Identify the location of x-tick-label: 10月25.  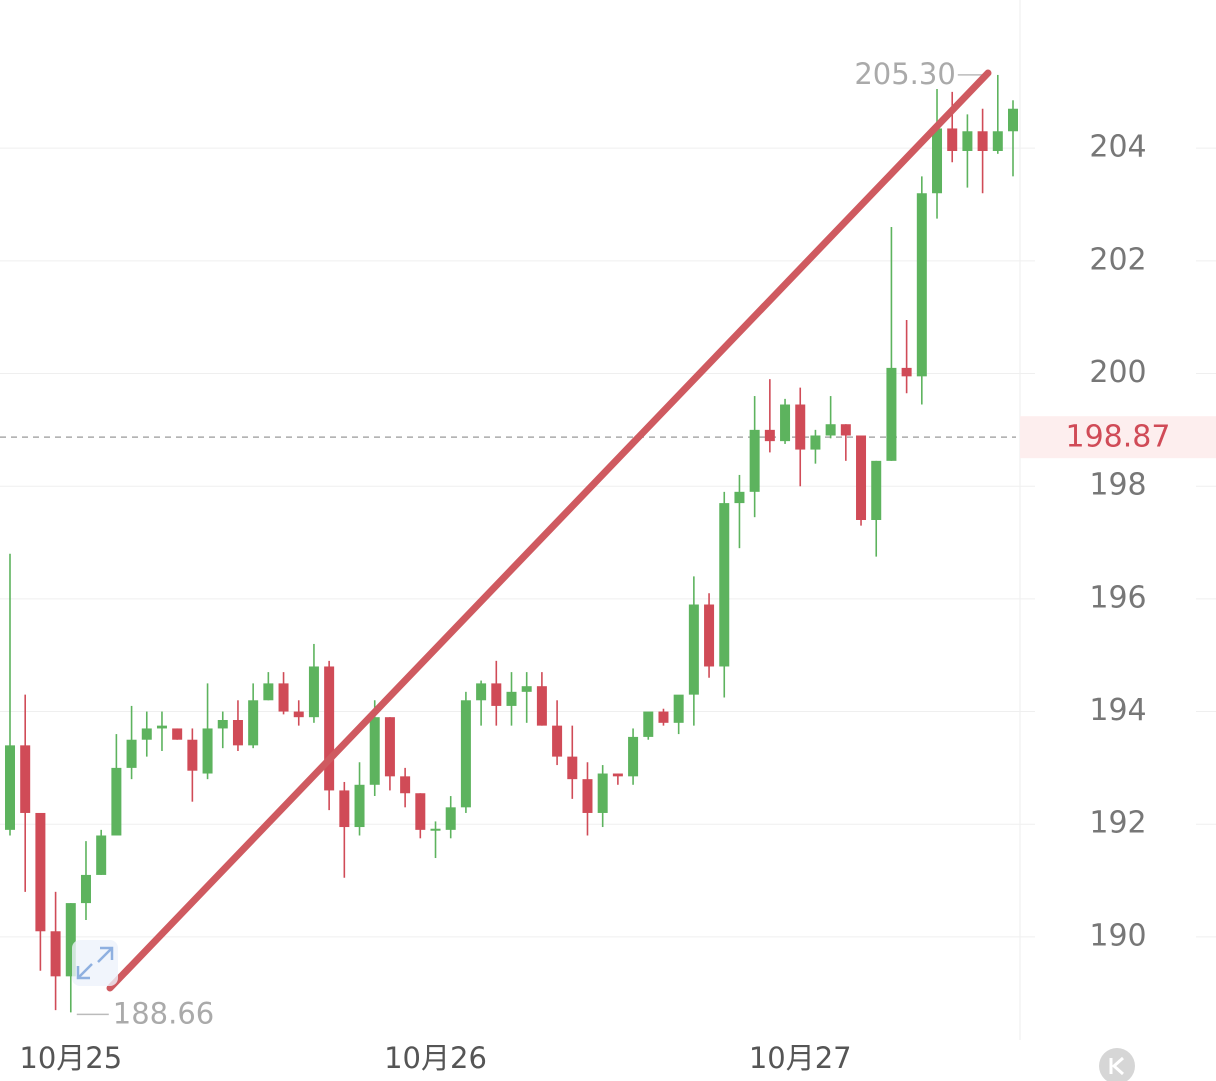
(70, 1058).